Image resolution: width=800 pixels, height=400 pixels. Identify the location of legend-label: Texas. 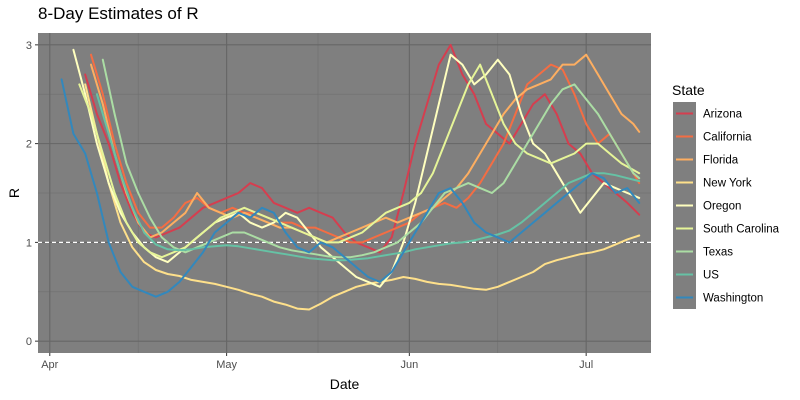
(718, 253).